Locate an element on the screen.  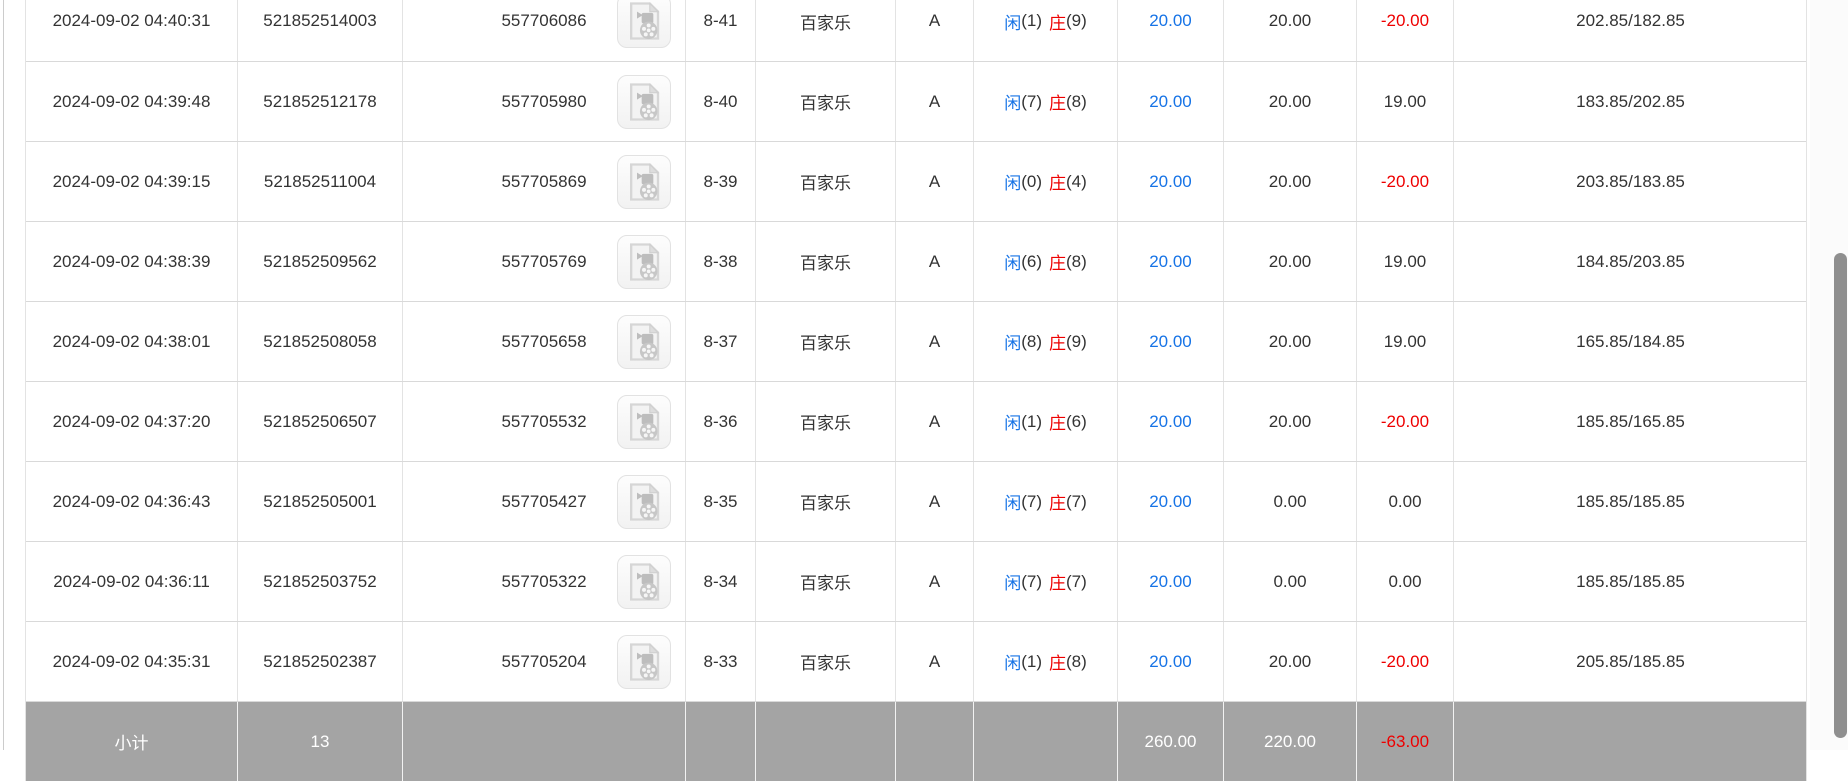
serial-number-cell: 521852503752 is located at coordinates (320, 581).